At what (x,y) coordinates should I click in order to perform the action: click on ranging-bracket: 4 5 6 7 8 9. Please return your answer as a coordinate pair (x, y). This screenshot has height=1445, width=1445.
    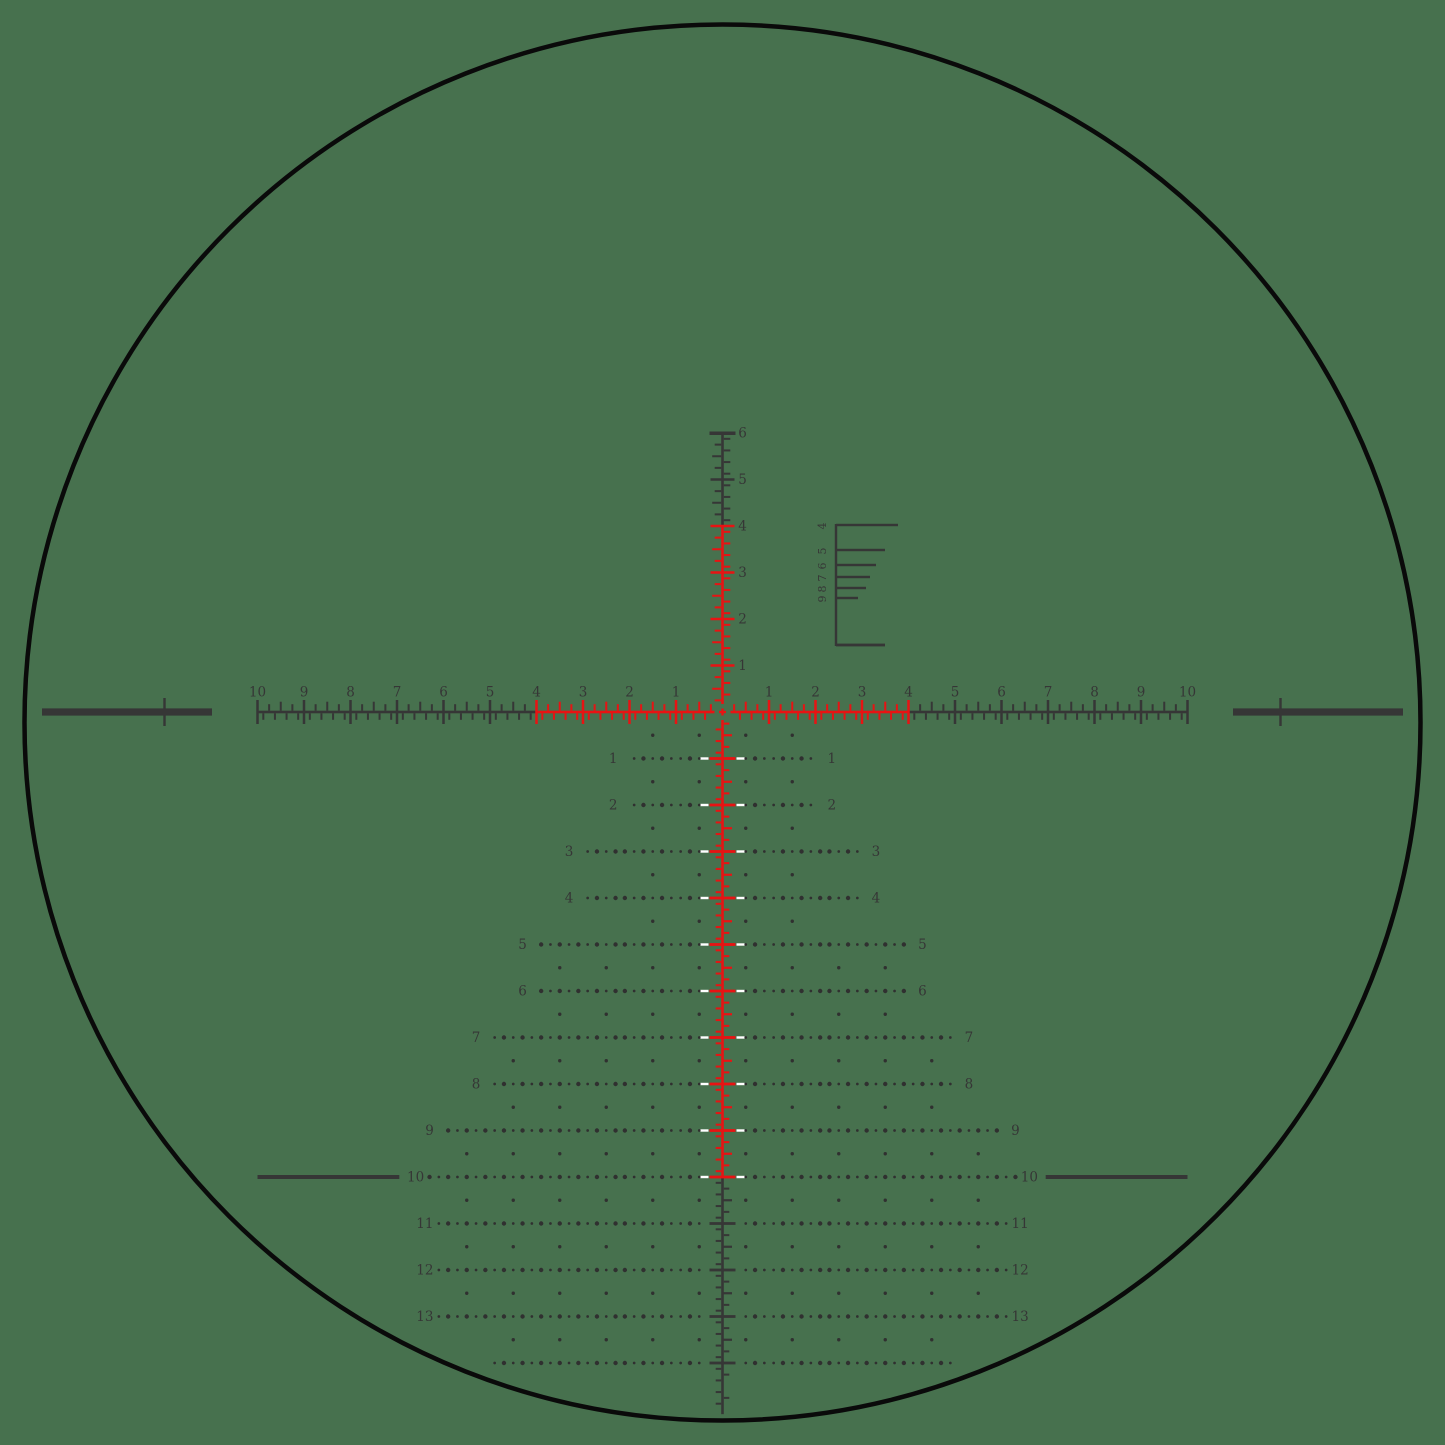
    Looking at the image, I should click on (857, 585).